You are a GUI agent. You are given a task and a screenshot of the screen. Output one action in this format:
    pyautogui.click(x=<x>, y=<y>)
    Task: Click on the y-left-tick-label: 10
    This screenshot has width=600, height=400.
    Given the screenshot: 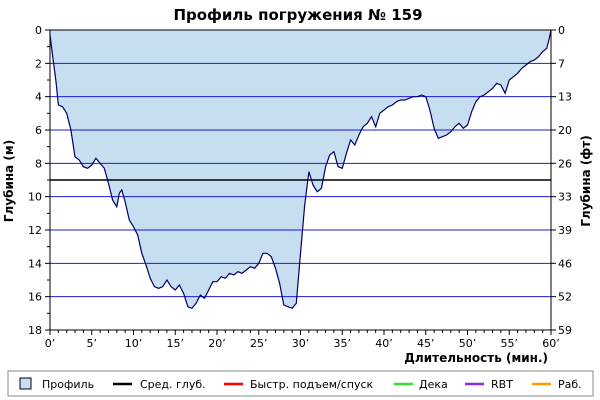 What is the action you would take?
    pyautogui.click(x=35, y=197)
    